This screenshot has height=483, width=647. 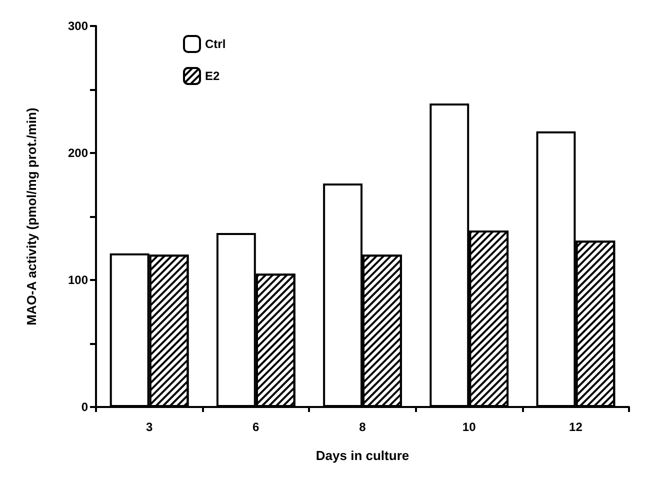 What do you see at coordinates (212, 76) in the screenshot?
I see `legend-label: E2` at bounding box center [212, 76].